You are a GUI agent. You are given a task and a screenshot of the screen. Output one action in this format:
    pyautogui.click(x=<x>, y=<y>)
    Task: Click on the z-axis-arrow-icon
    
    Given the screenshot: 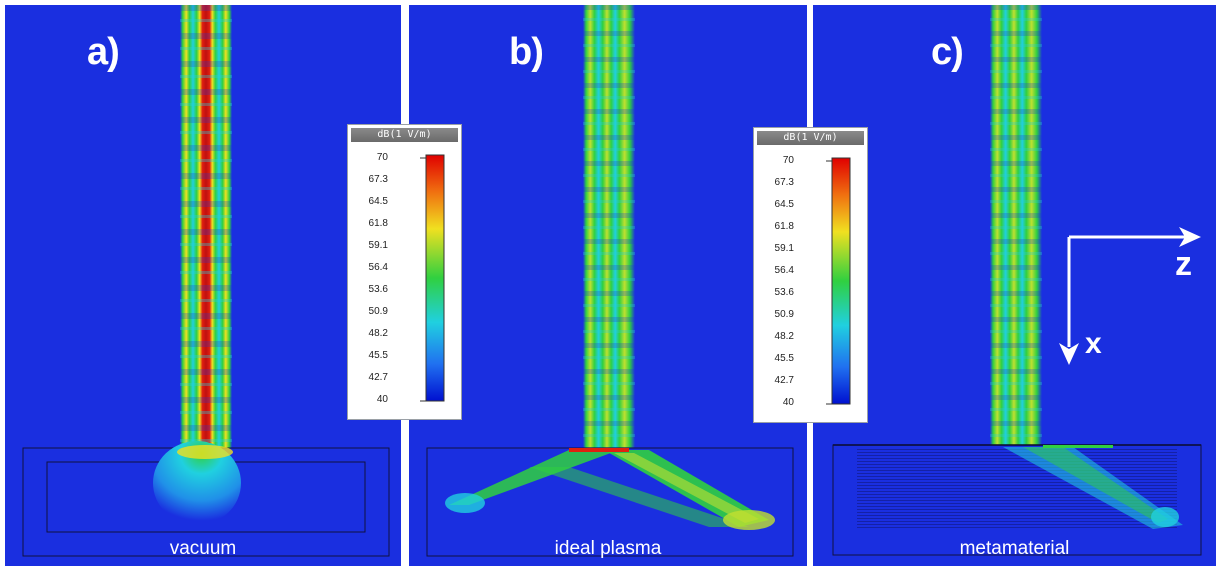 What is the action you would take?
    pyautogui.click(x=1190, y=237)
    